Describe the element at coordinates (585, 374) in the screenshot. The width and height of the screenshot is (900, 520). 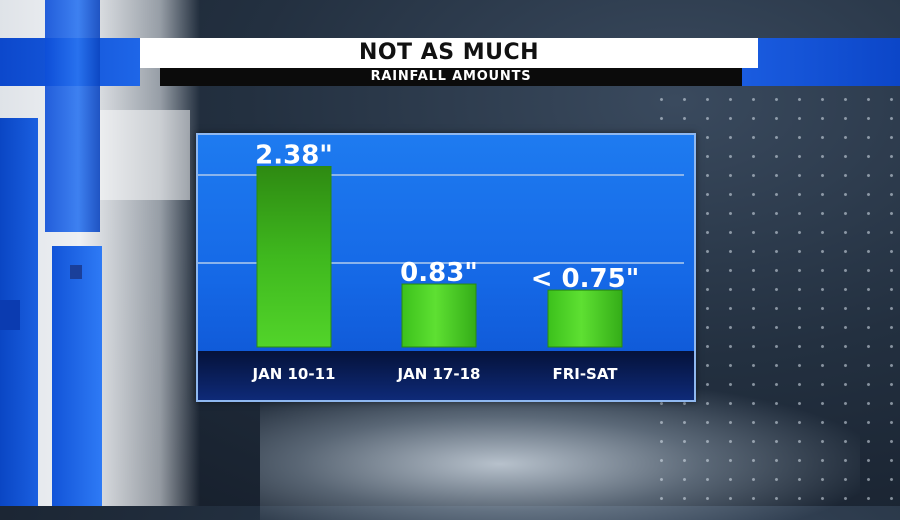
I see `category-label: FRI-SAT` at that location.